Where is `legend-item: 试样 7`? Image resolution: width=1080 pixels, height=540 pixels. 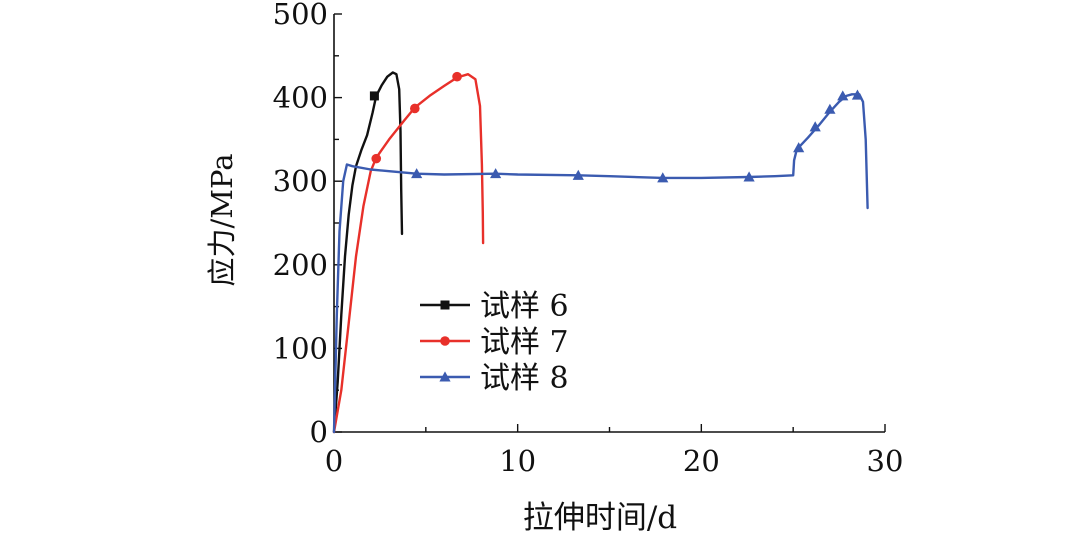
legend-item: 试样 7 is located at coordinates (494, 342).